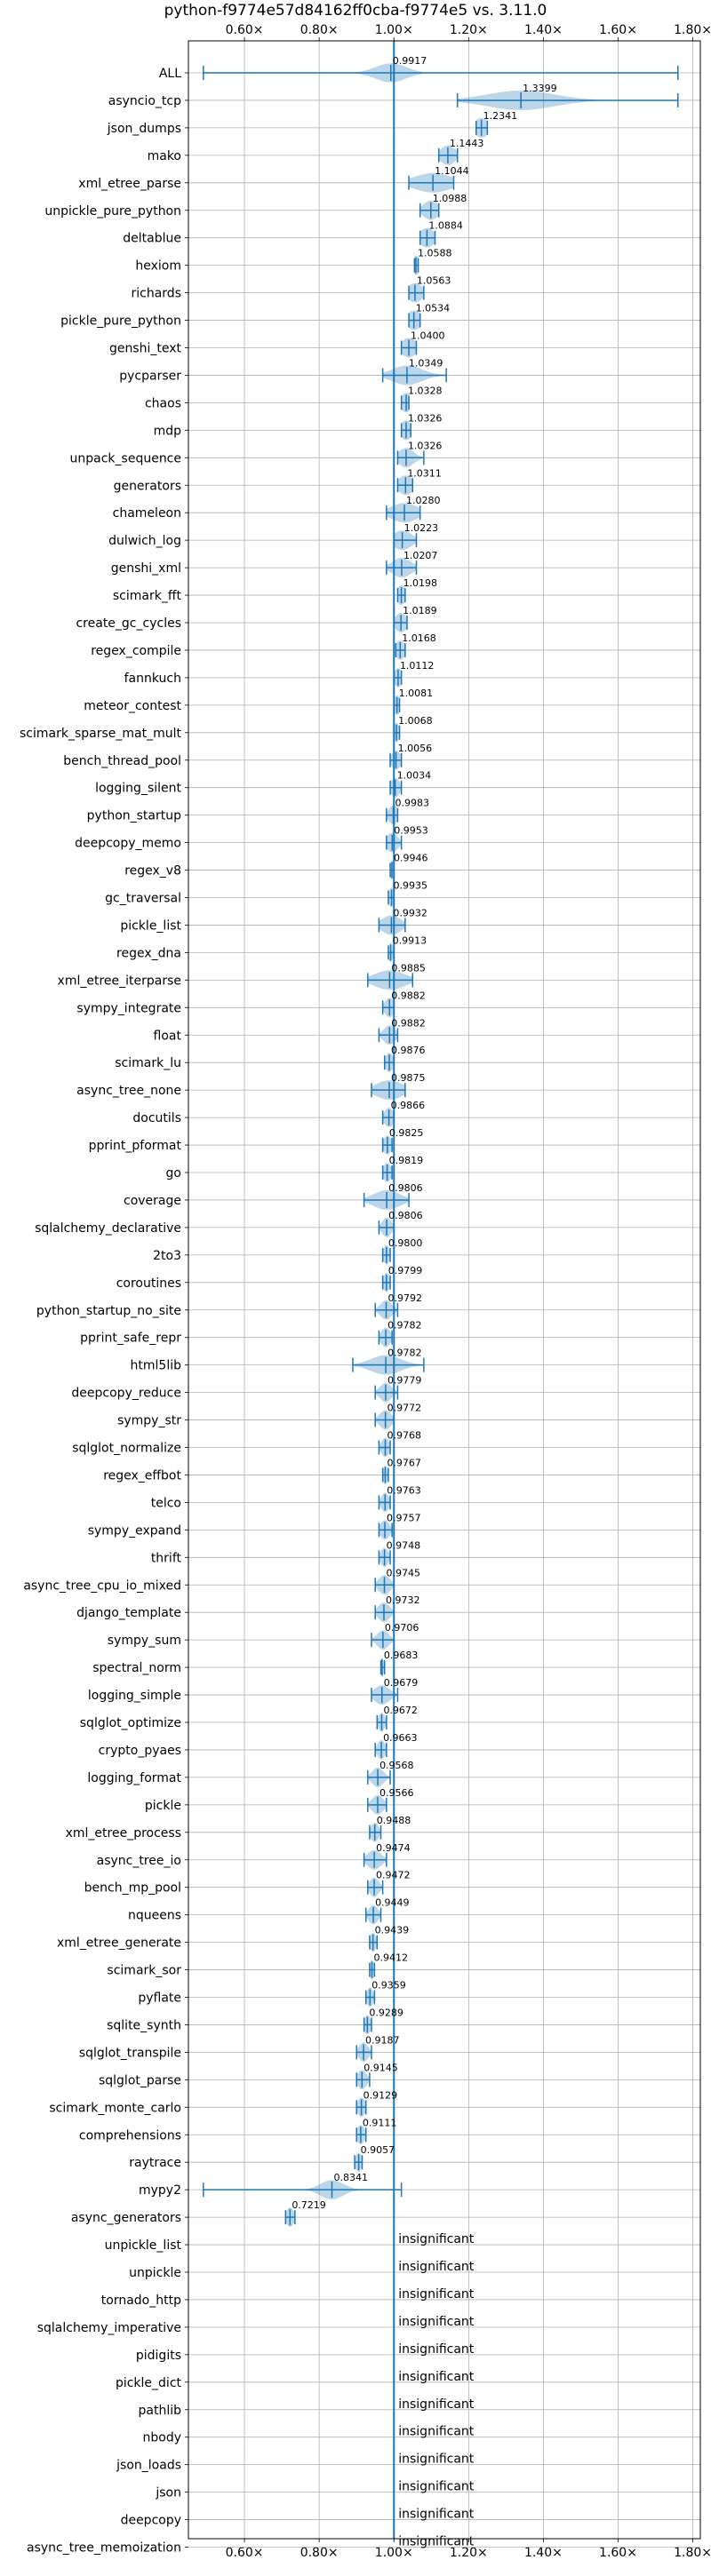  What do you see at coordinates (403, 1600) in the screenshot?
I see `value-label: 0.9732` at bounding box center [403, 1600].